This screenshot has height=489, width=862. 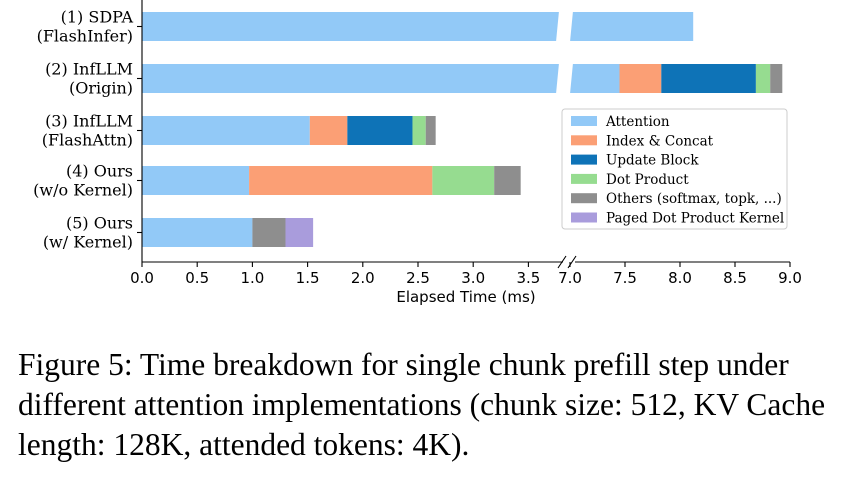 What do you see at coordinates (83, 190) in the screenshot?
I see `category-label-line2: (w/o Kernel)` at bounding box center [83, 190].